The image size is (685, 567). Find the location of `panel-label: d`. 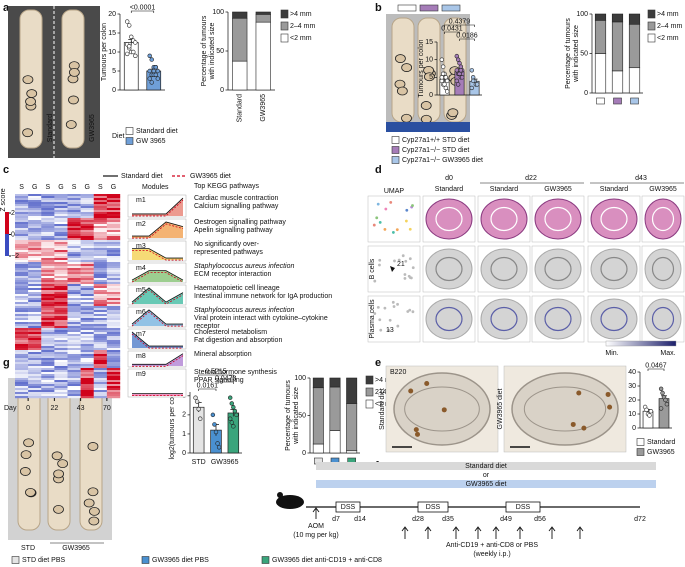

panel-label: d is located at coordinates (378, 170).